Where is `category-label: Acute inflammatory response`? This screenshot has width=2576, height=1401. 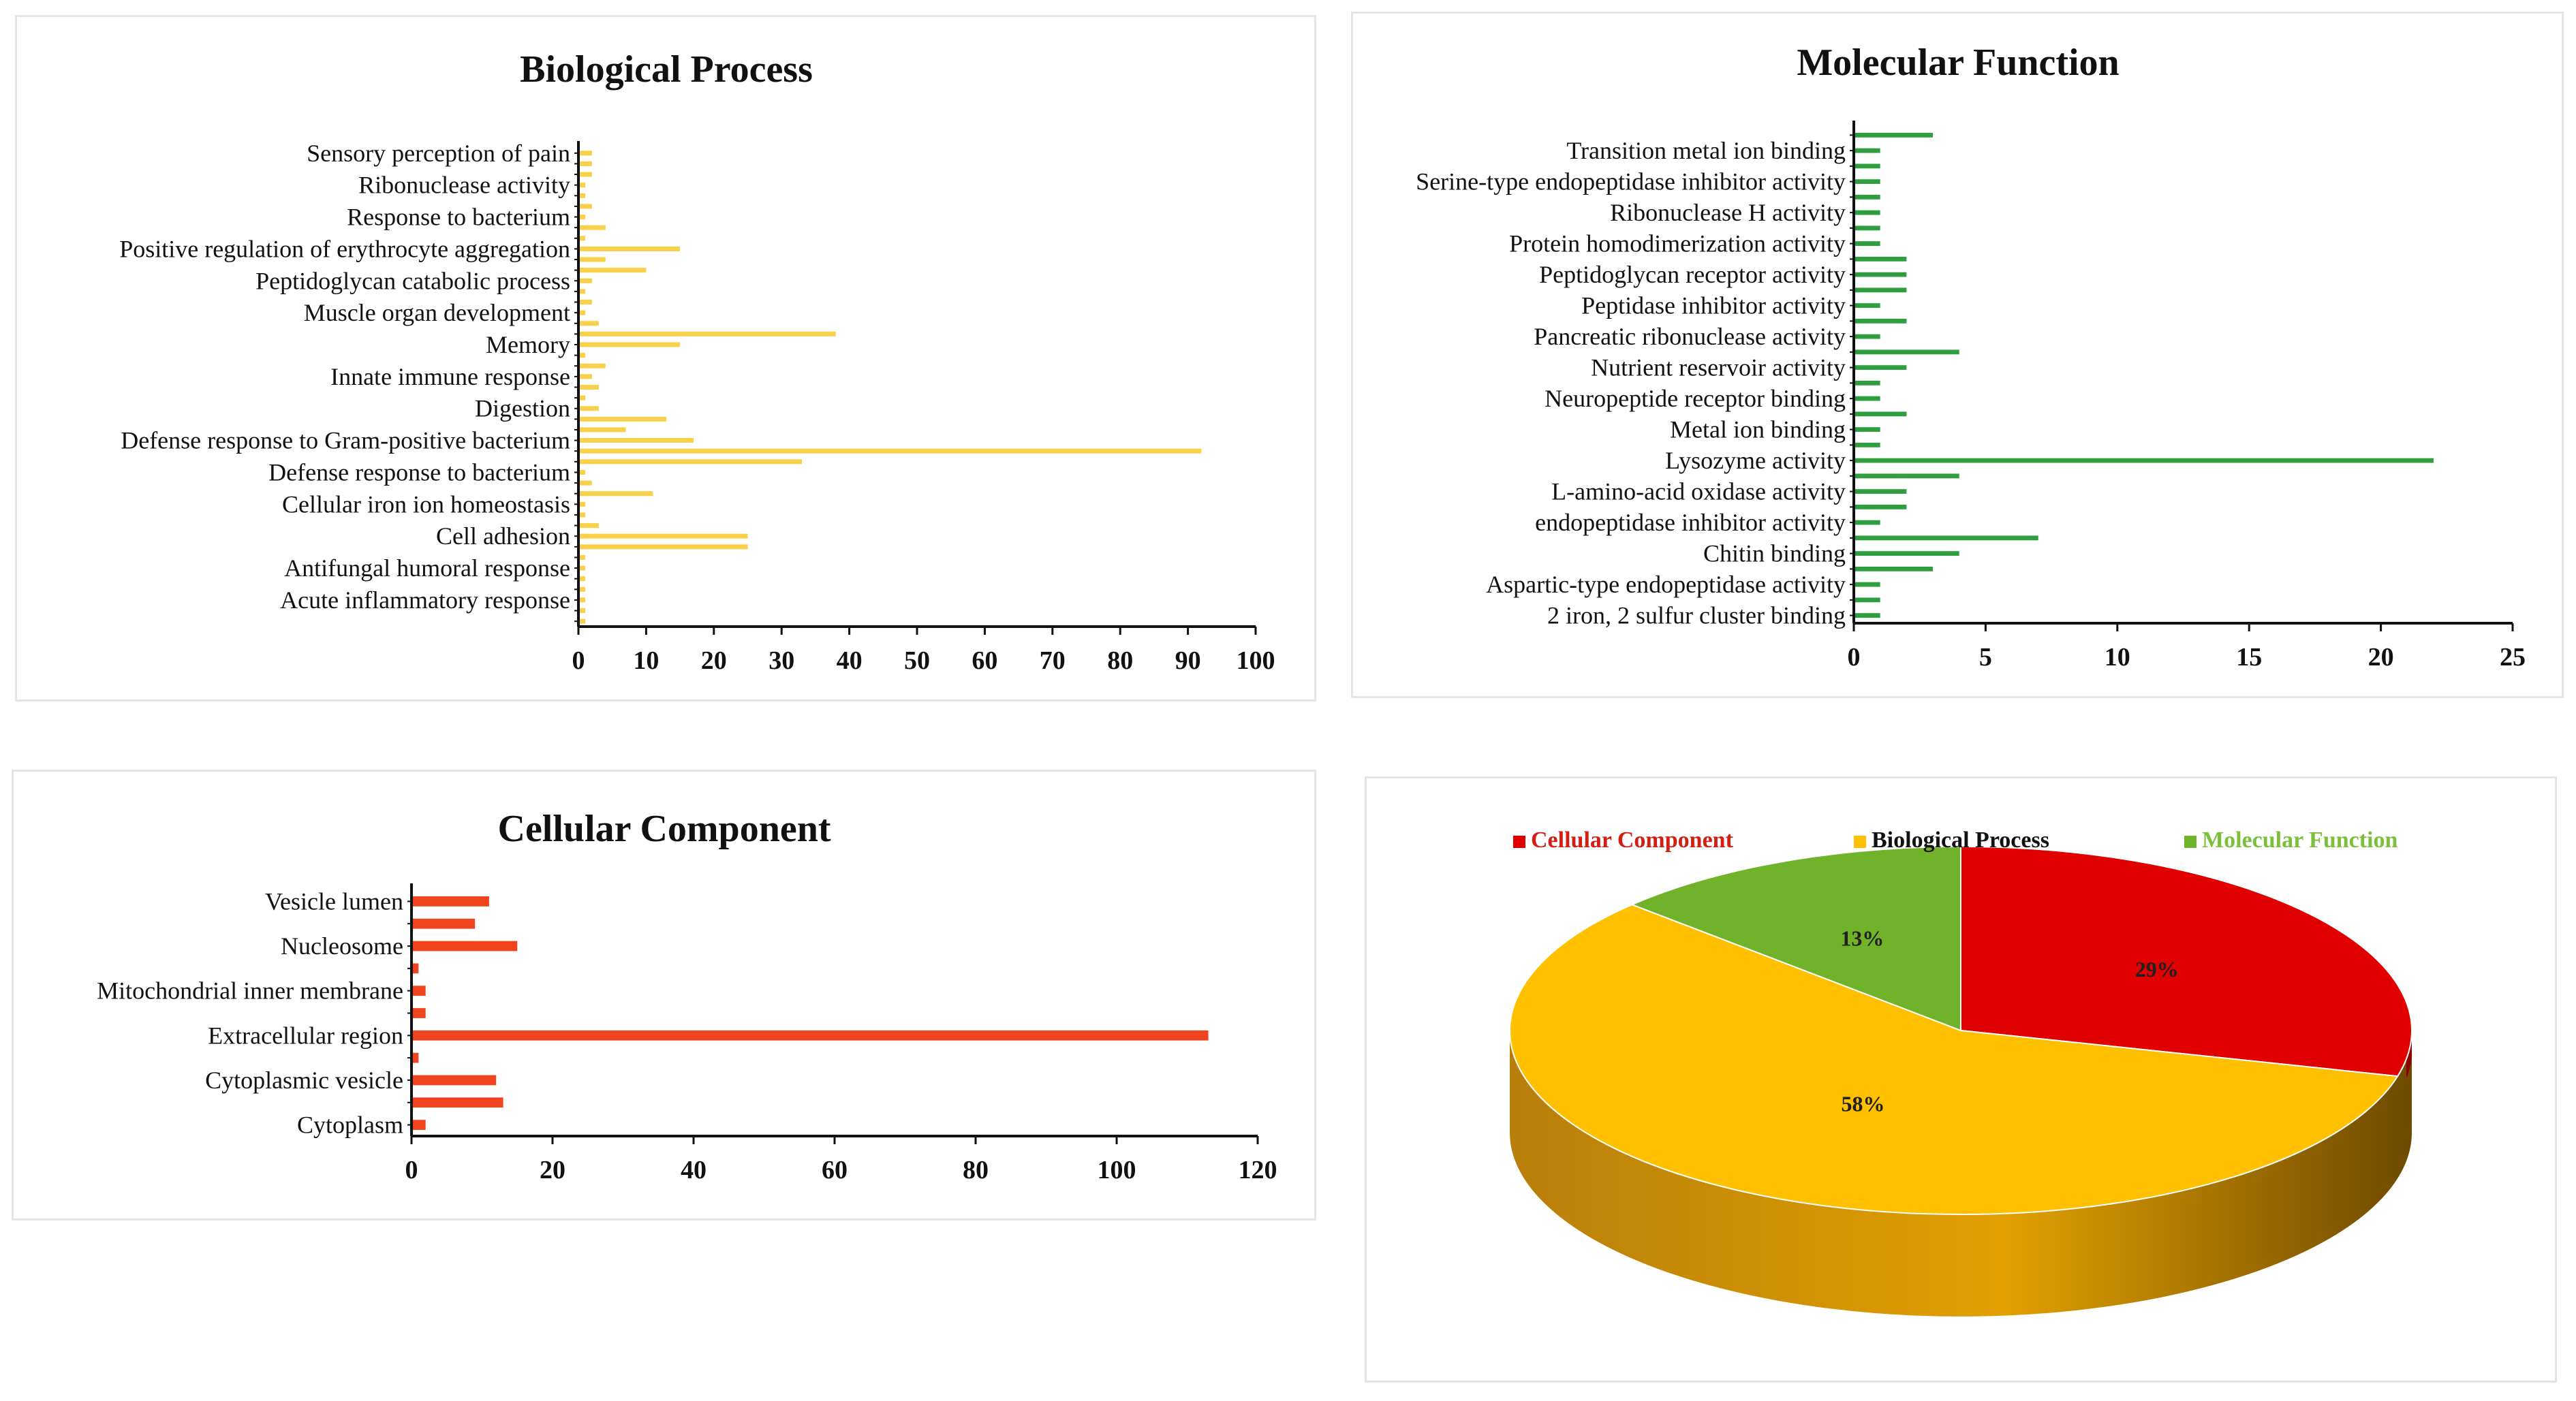
category-label: Acute inflammatory response is located at coordinates (425, 600).